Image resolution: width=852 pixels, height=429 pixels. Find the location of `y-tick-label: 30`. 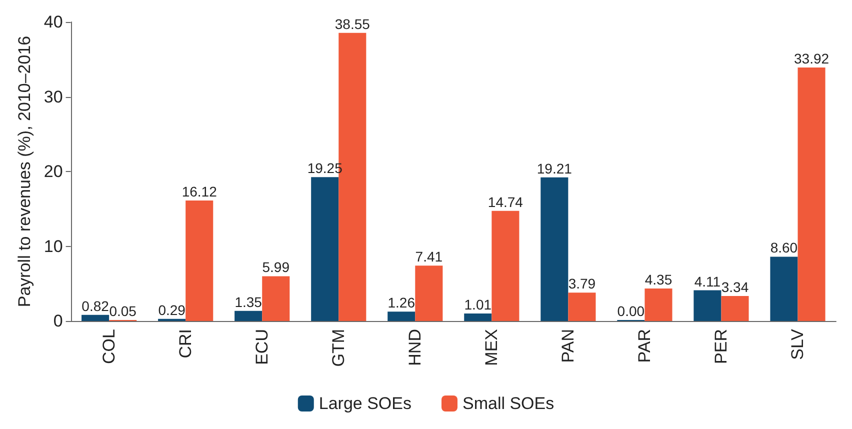

y-tick-label: 30 is located at coordinates (53, 96).